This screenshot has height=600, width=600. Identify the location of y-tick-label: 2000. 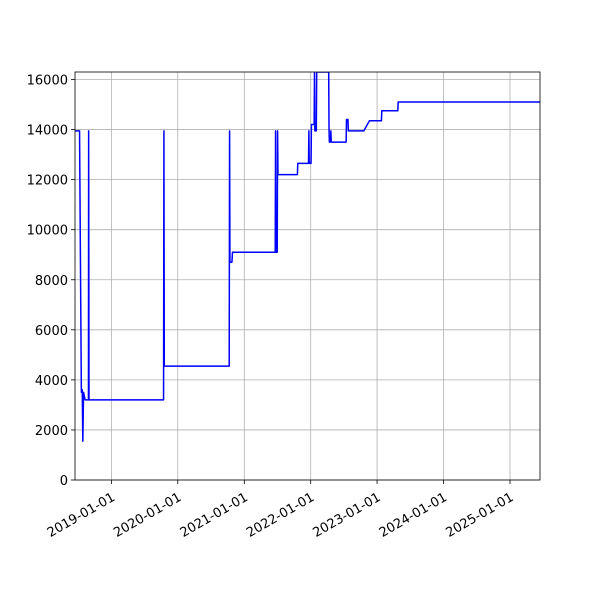
(51, 431).